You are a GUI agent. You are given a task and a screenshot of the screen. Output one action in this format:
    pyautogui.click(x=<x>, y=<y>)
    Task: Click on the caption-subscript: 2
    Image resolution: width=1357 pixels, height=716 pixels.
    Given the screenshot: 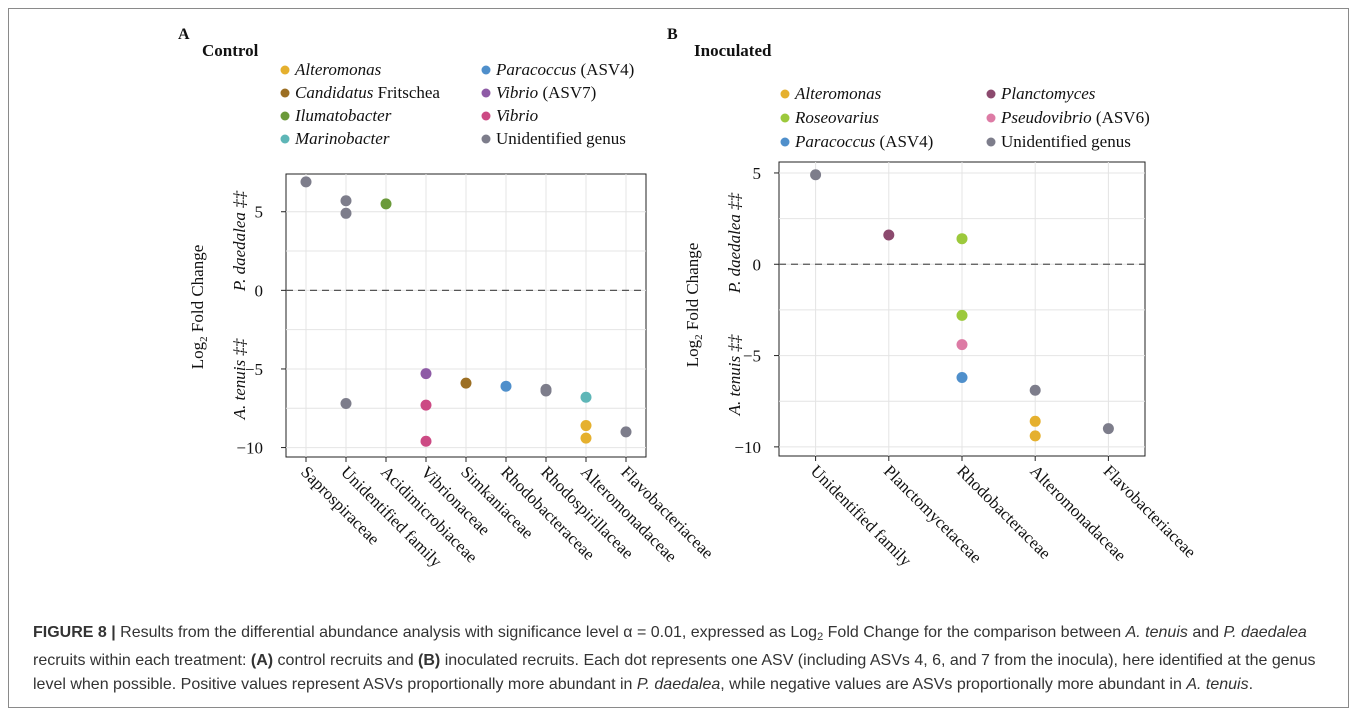 What is the action you would take?
    pyautogui.click(x=820, y=637)
    